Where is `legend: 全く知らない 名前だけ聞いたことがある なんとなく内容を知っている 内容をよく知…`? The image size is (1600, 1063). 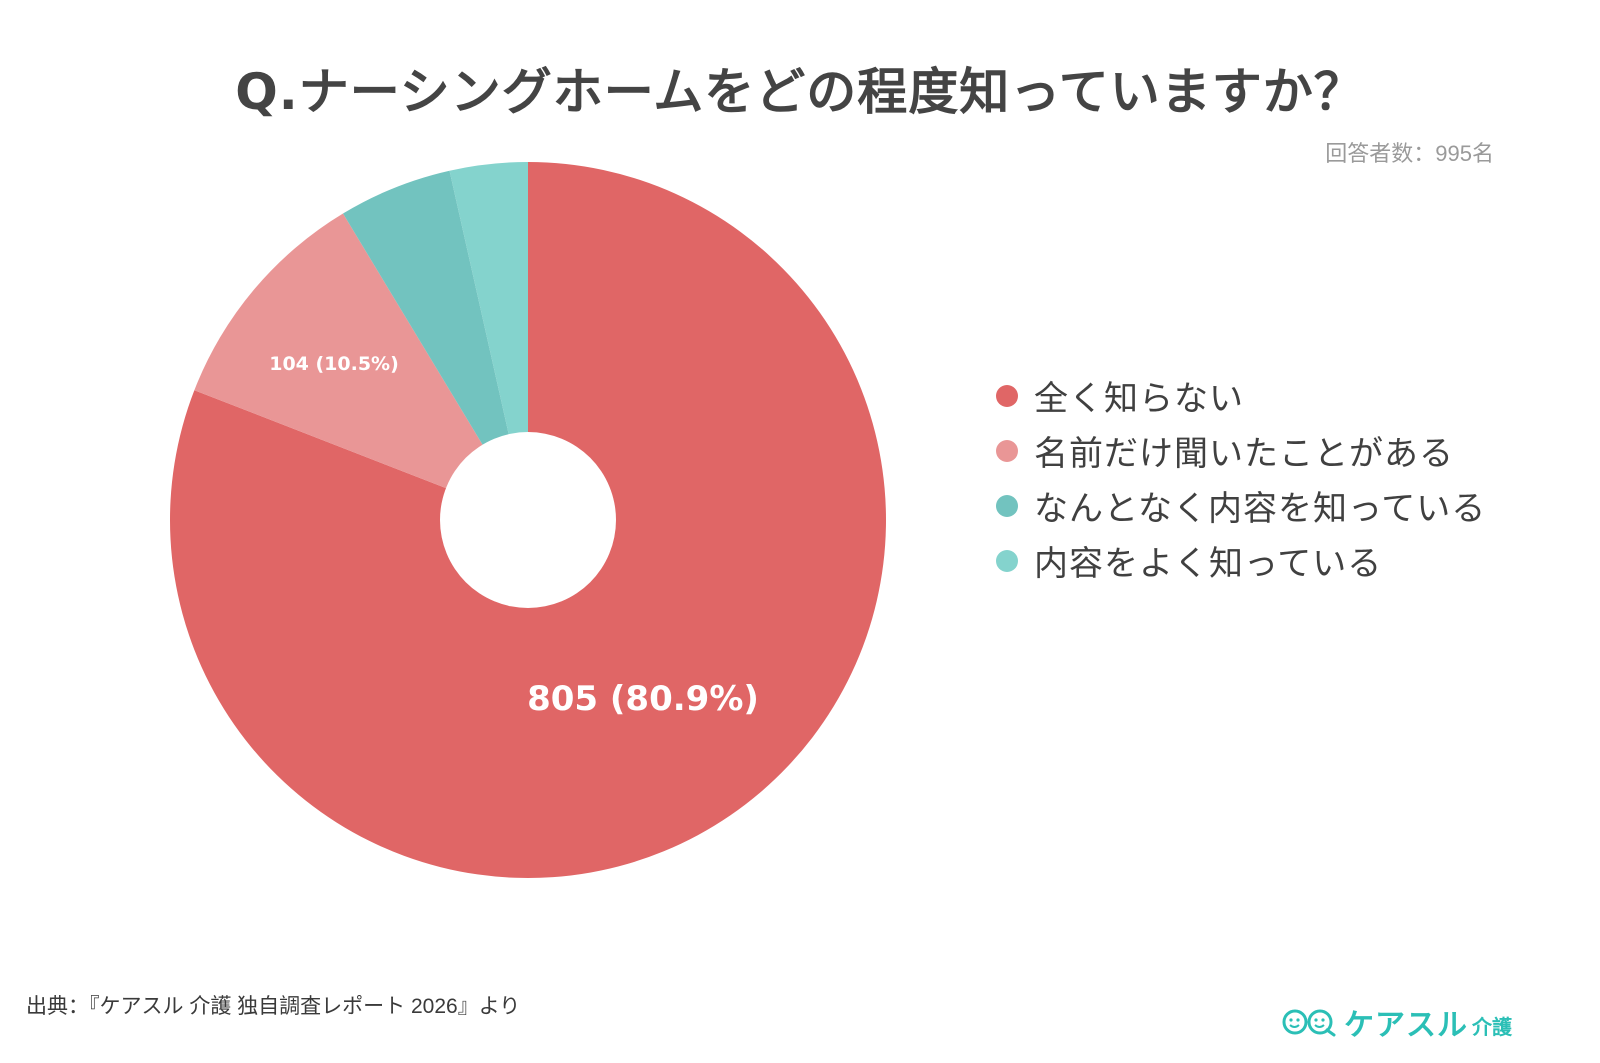 legend: 全く知らない 名前だけ聞いたことがある なんとなく内容を知っている 内容をよく知… is located at coordinates (1241, 478).